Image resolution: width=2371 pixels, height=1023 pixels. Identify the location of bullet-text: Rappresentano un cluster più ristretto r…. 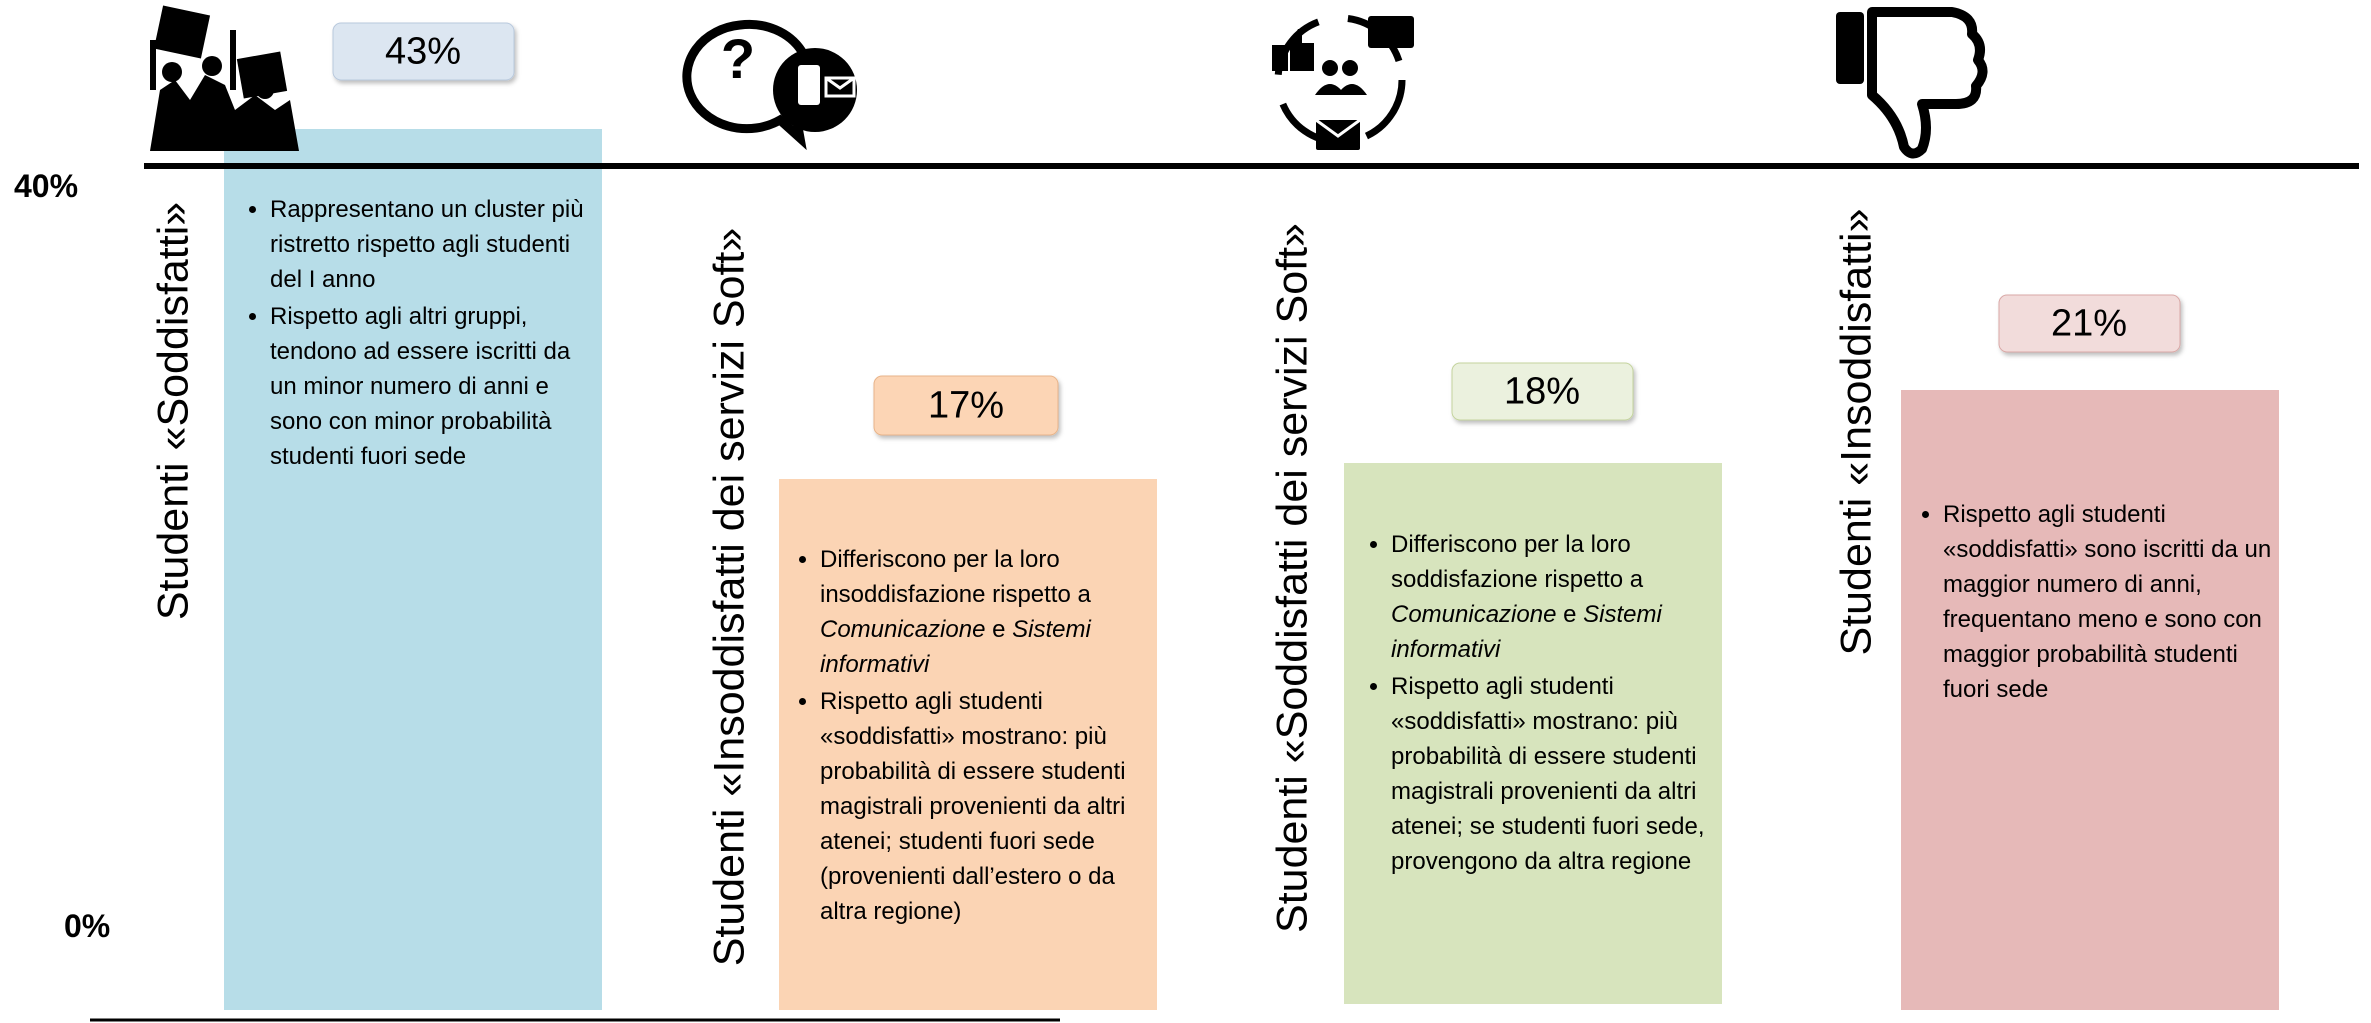
(427, 244).